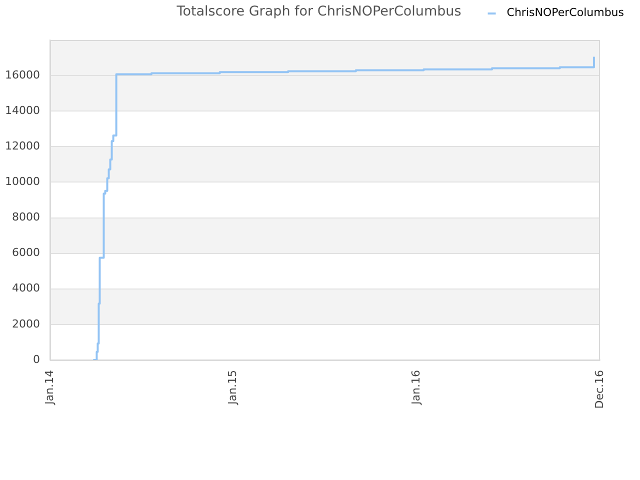 This screenshot has height=480, width=640. What do you see at coordinates (49, 388) in the screenshot?
I see `x-tick-label: Jan.14` at bounding box center [49, 388].